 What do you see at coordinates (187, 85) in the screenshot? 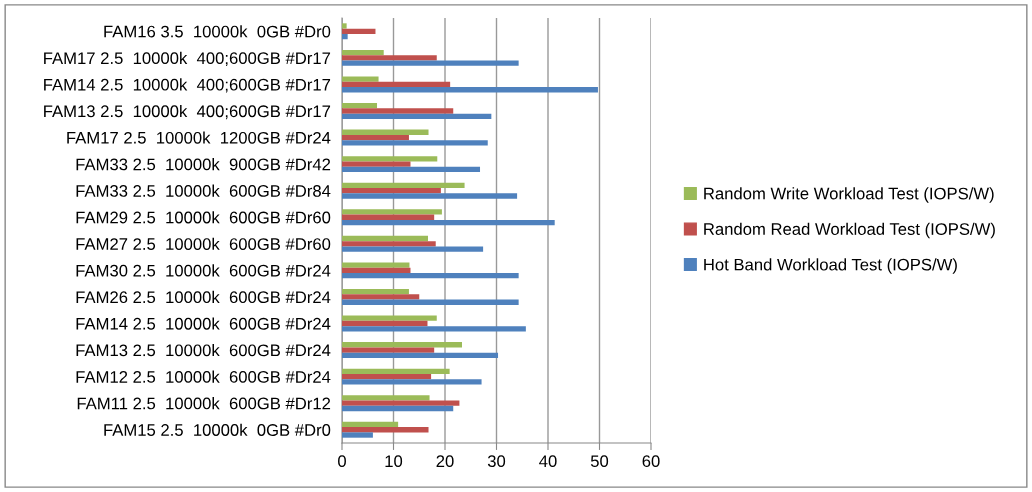
I see `y-tick-label: FAM14 2.5 10000k 400;600GB #Dr17` at bounding box center [187, 85].